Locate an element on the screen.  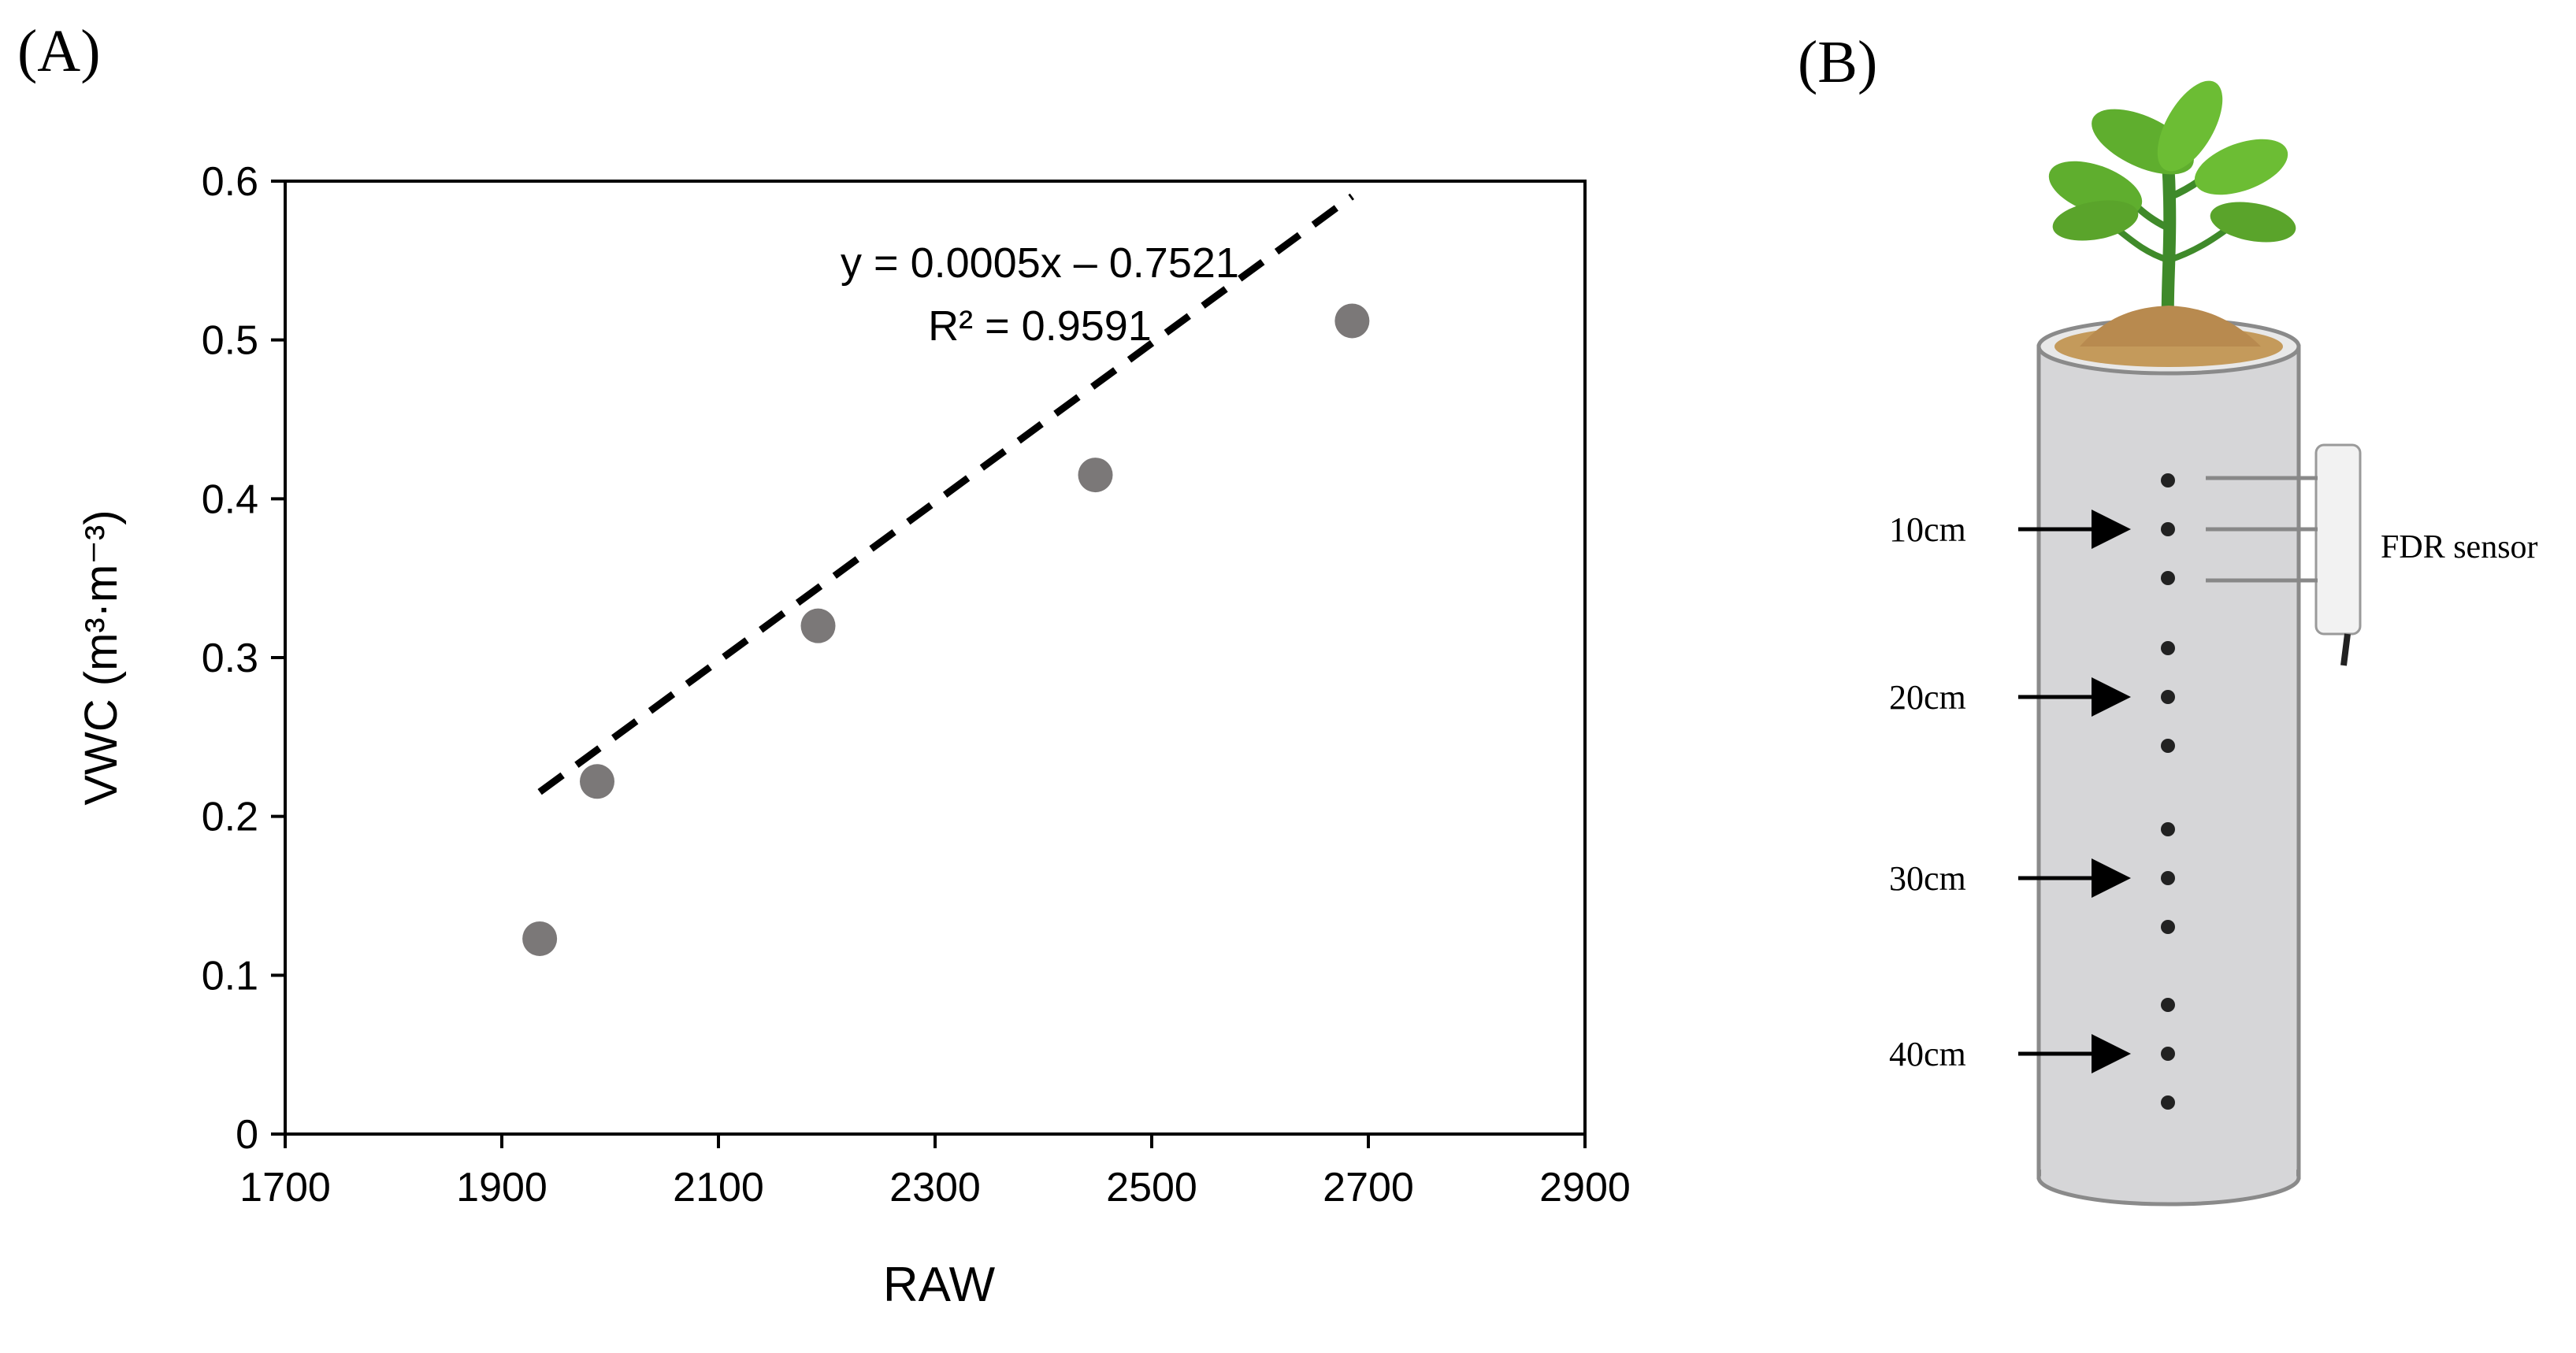
depth-markers: 10cm 20cm 30cm 40cm is located at coordinates (2010, 791).